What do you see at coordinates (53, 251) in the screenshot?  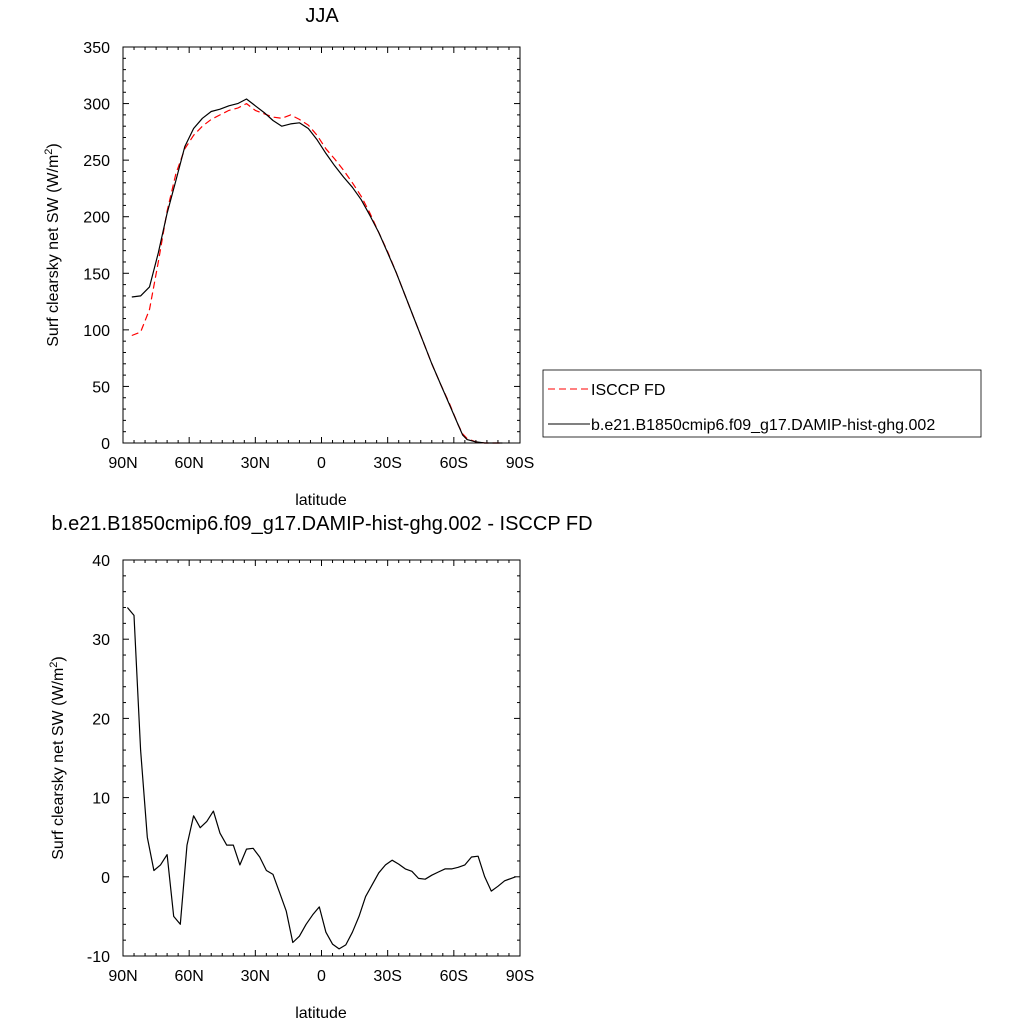 I see `top-y-axis-title-main: Surf clearsky net SW (W/m` at bounding box center [53, 251].